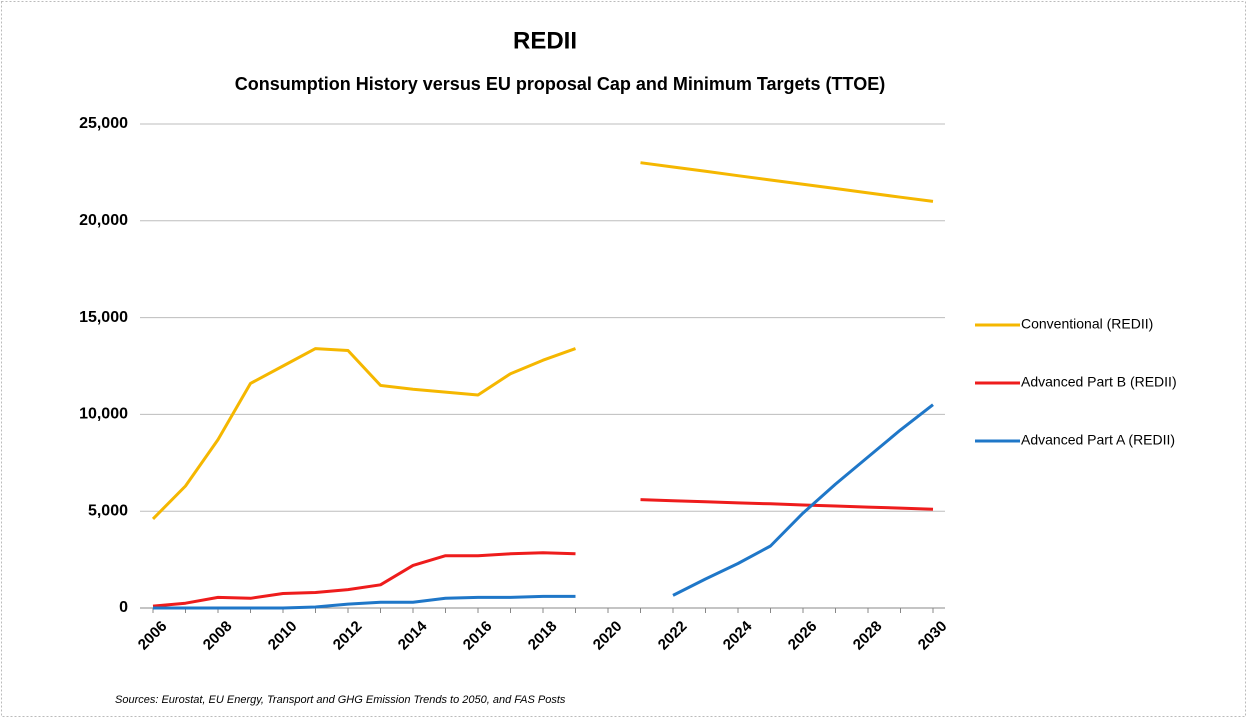 Image resolution: width=1248 pixels, height=719 pixels. What do you see at coordinates (283, 636) in the screenshot?
I see `x-tick-label: 2010` at bounding box center [283, 636].